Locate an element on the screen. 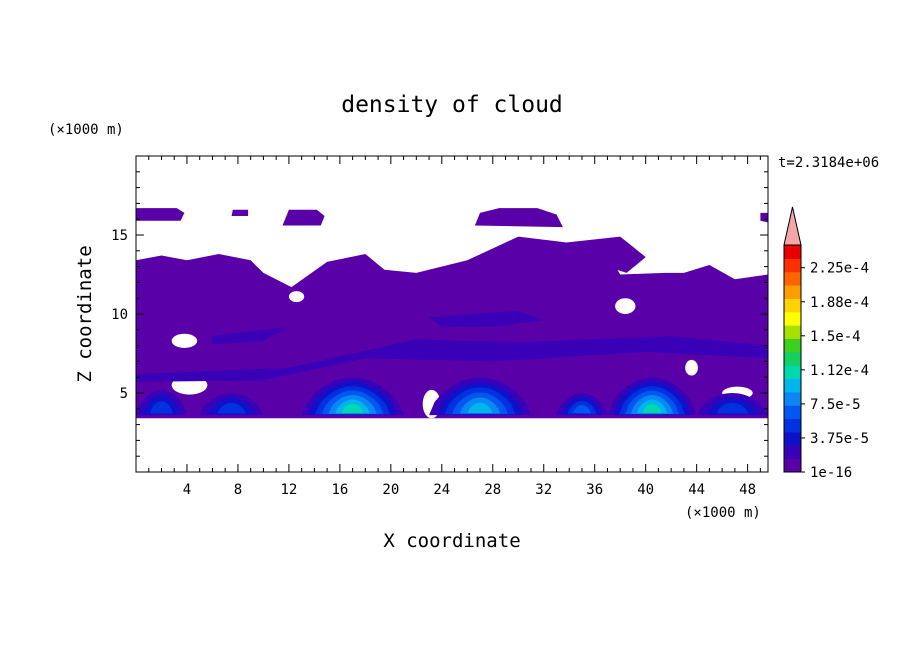 This screenshot has width=904, height=654. colorbar-frame is located at coordinates (792, 358).